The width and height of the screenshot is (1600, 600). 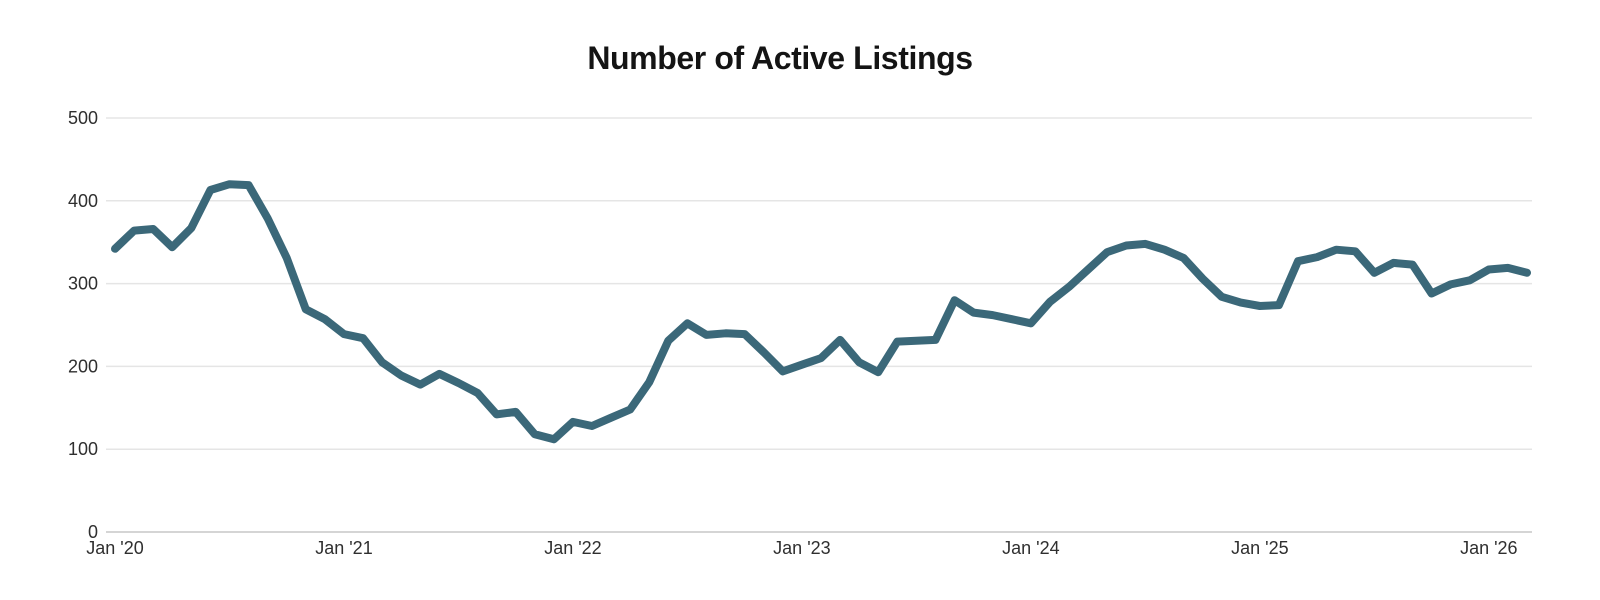 What do you see at coordinates (83, 449) in the screenshot?
I see `y-tick-label: 100` at bounding box center [83, 449].